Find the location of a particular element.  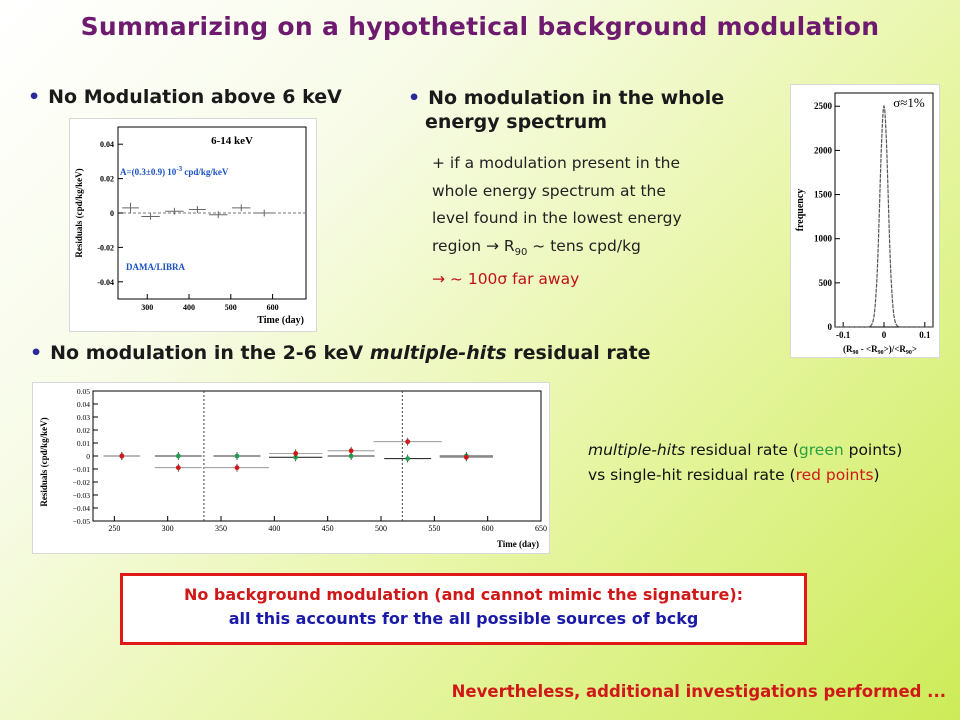

x-tick-label: 250 is located at coordinates (114, 528).